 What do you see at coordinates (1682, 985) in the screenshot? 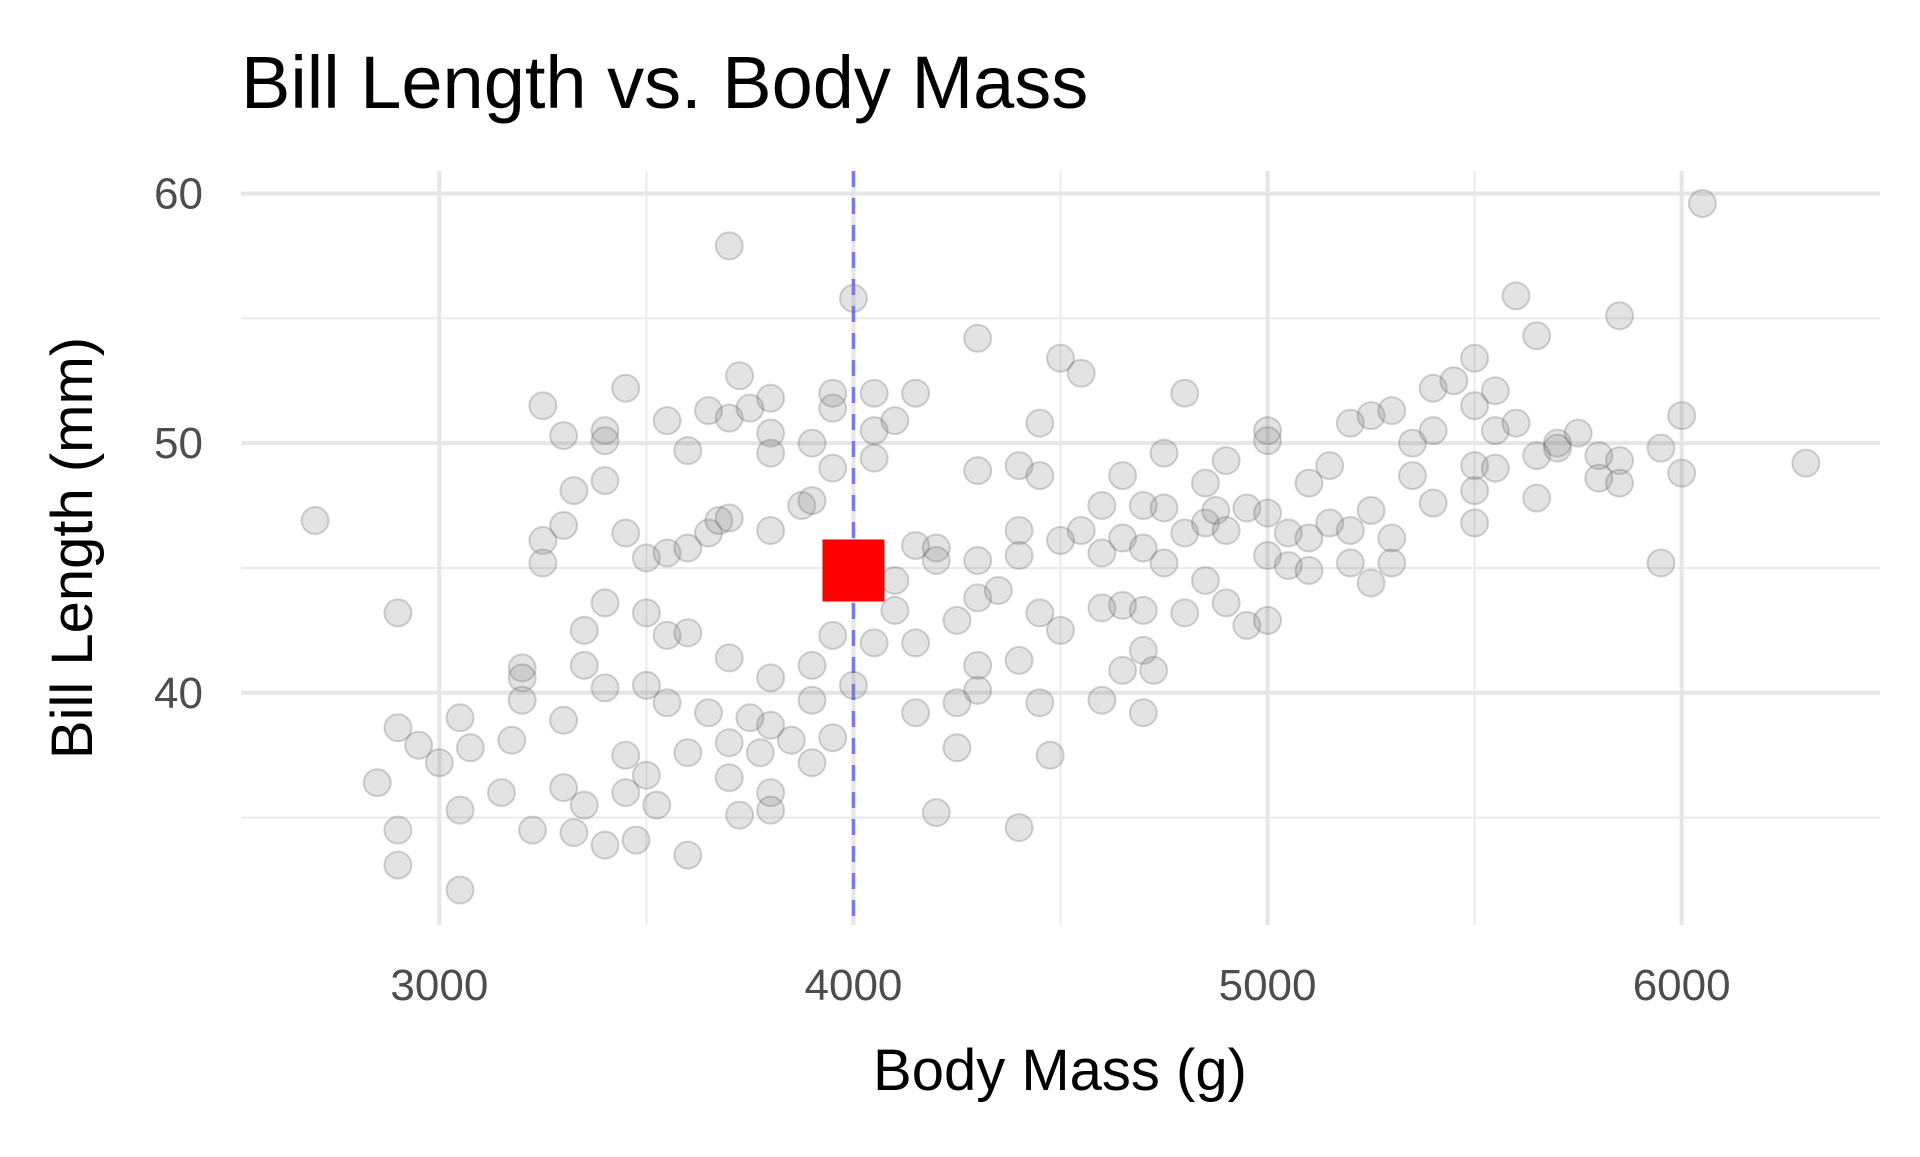
I see `x-tick-label: 6000` at bounding box center [1682, 985].